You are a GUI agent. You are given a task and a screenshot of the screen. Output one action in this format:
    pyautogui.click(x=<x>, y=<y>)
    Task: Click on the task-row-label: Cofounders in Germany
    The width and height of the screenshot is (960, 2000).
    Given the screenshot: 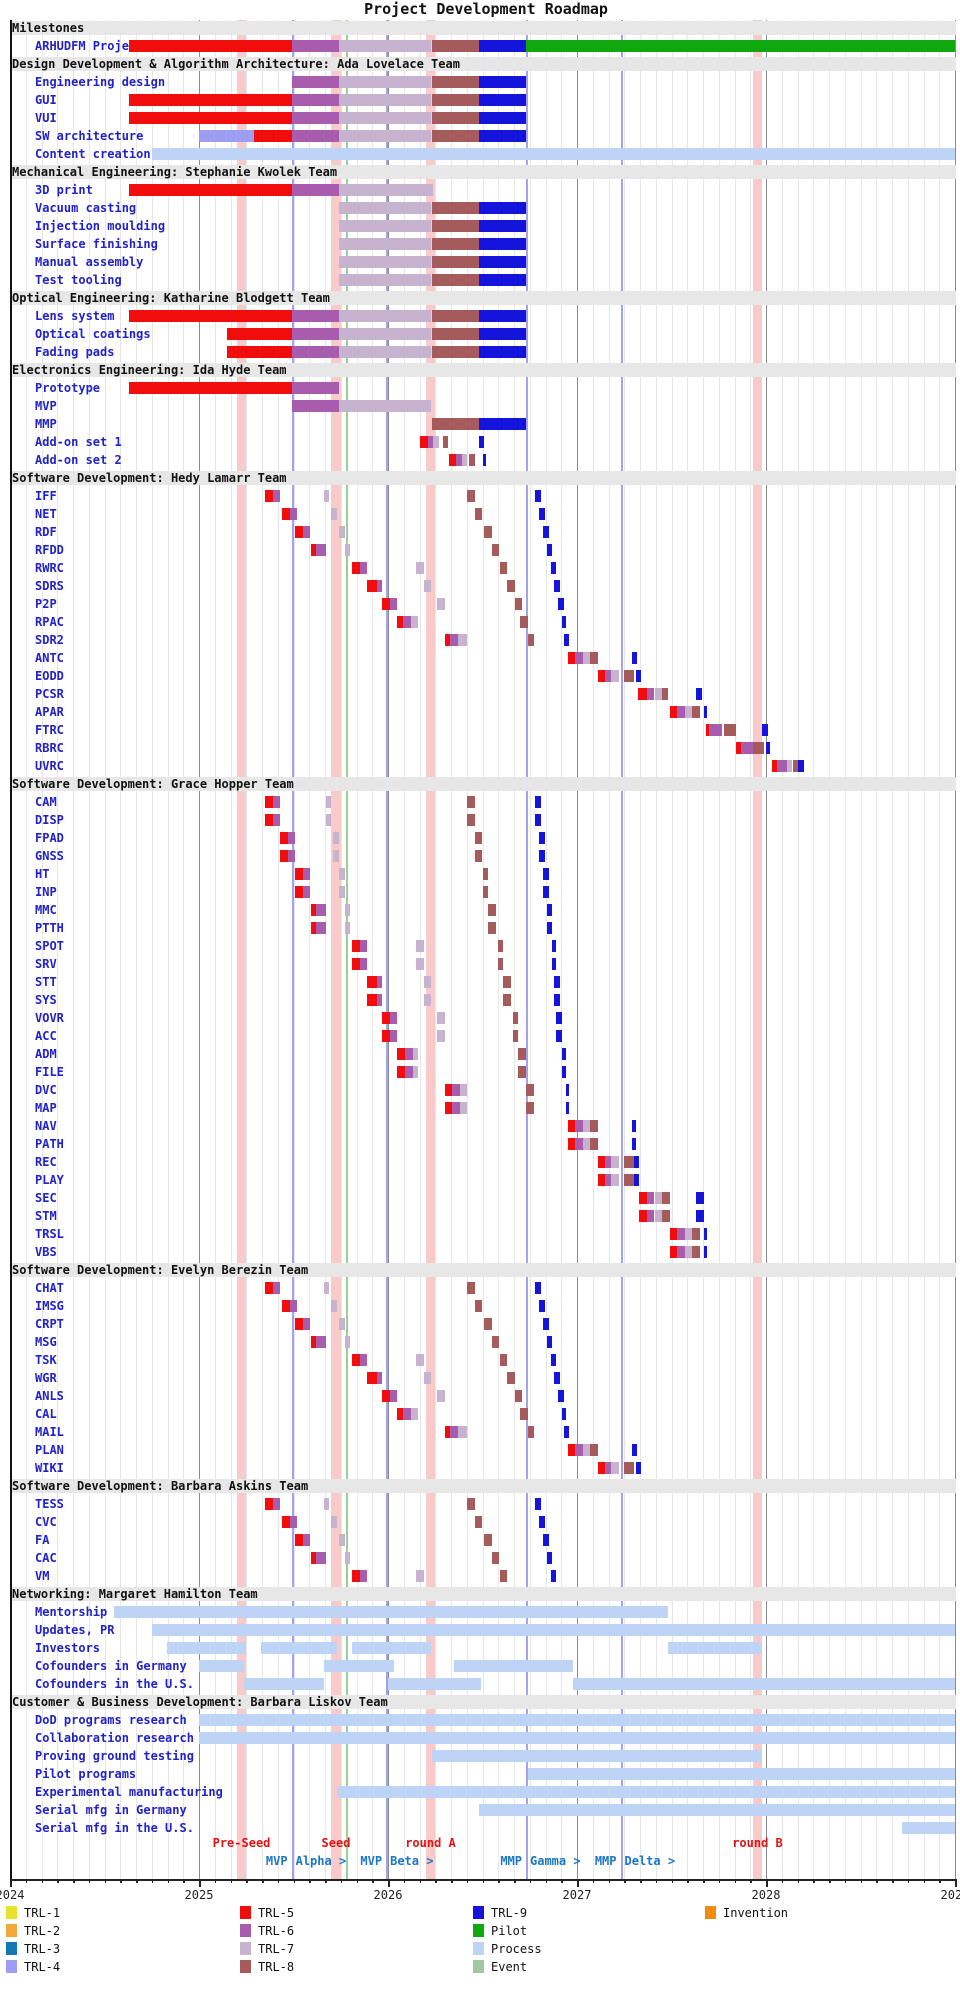 What is the action you would take?
    pyautogui.click(x=111, y=1666)
    